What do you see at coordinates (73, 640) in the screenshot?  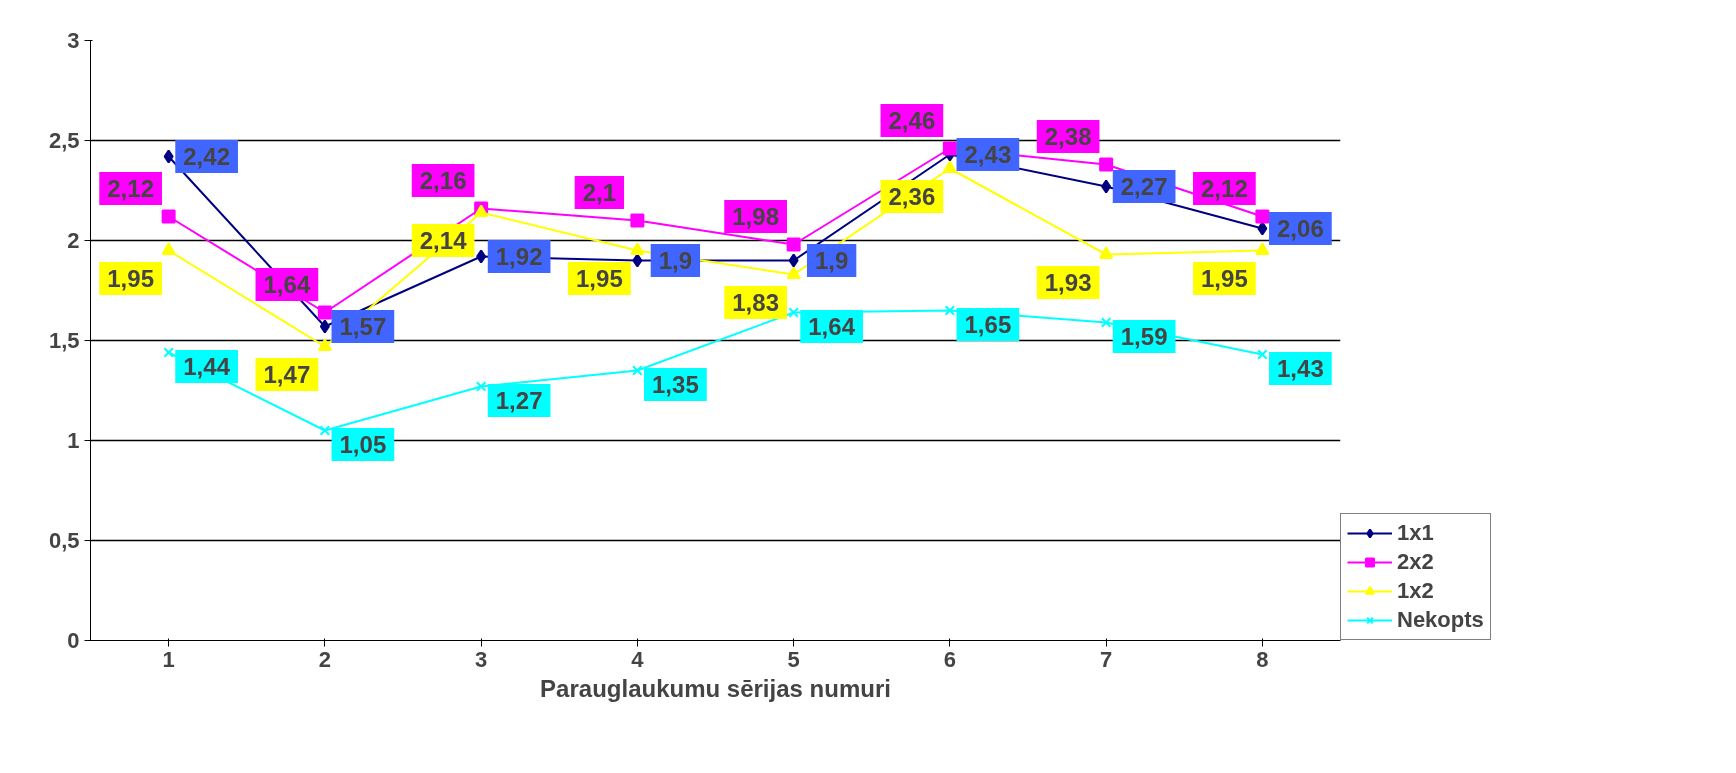 I see `y-tick-label: 0` at bounding box center [73, 640].